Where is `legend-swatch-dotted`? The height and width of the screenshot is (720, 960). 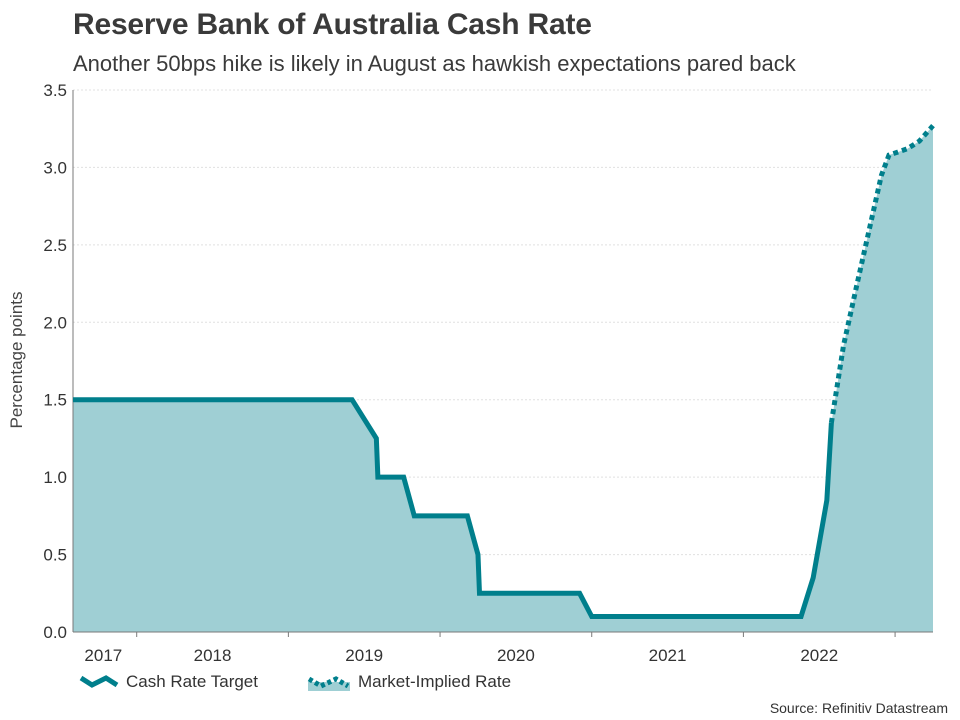 legend-swatch-dotted is located at coordinates (328, 683).